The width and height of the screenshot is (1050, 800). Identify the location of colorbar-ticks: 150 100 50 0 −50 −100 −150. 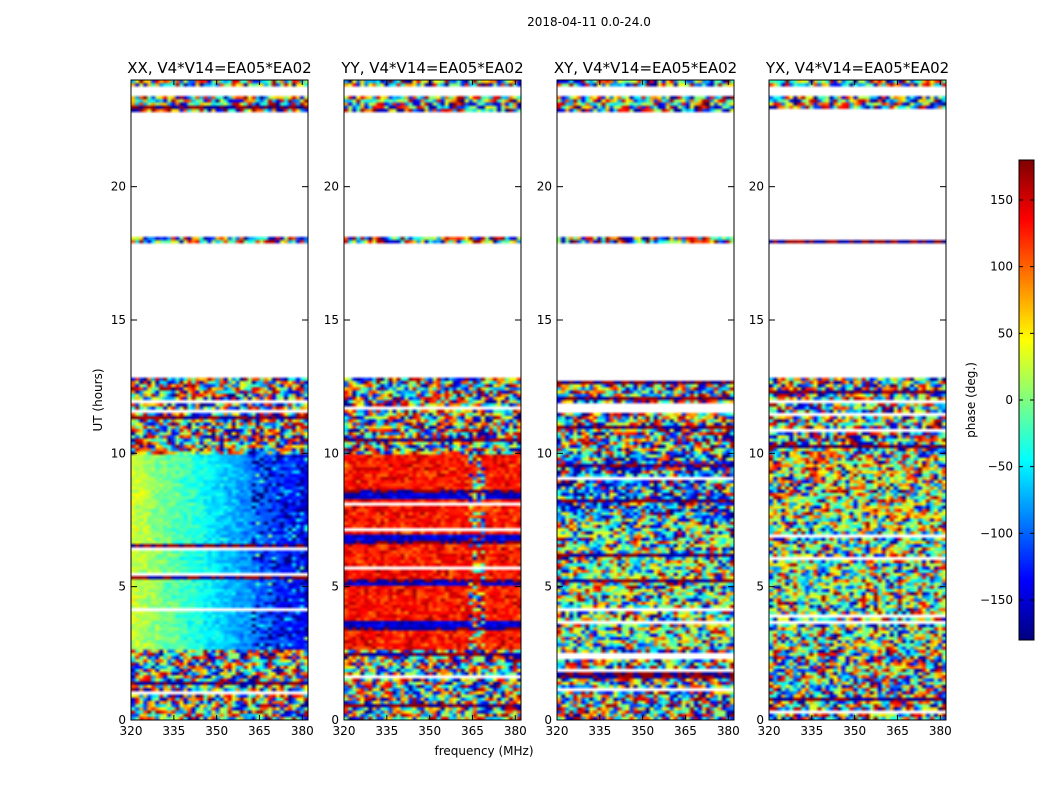
(1007, 400).